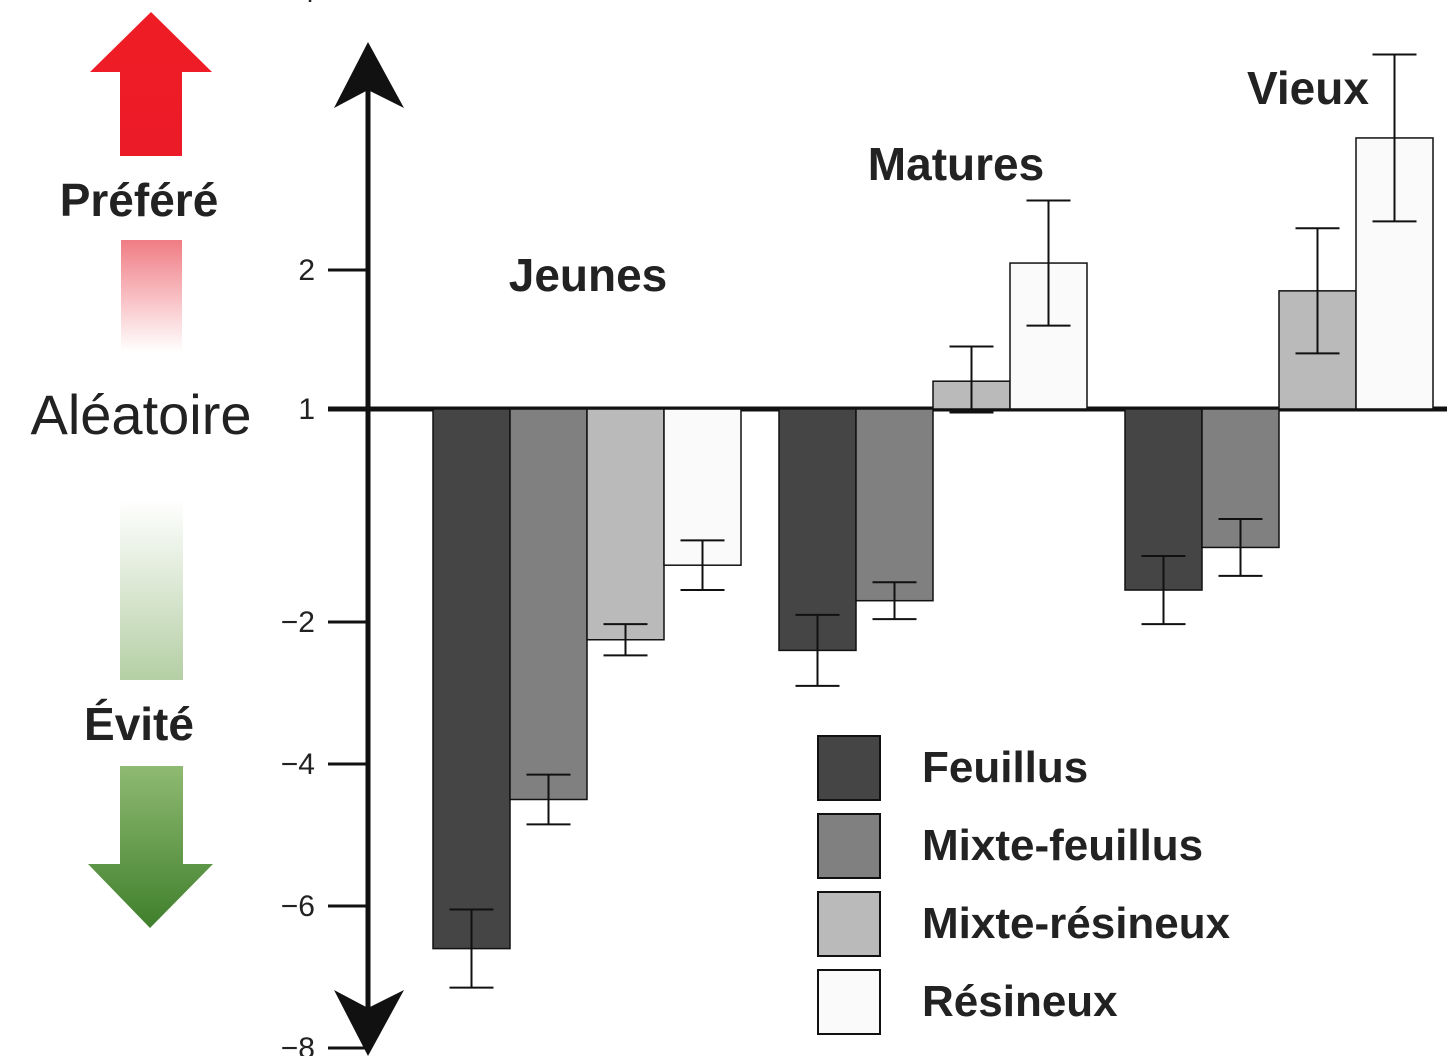 Image resolution: width=1447 pixels, height=1056 pixels. What do you see at coordinates (1076, 923) in the screenshot?
I see `legend-label: Mixte-résineux` at bounding box center [1076, 923].